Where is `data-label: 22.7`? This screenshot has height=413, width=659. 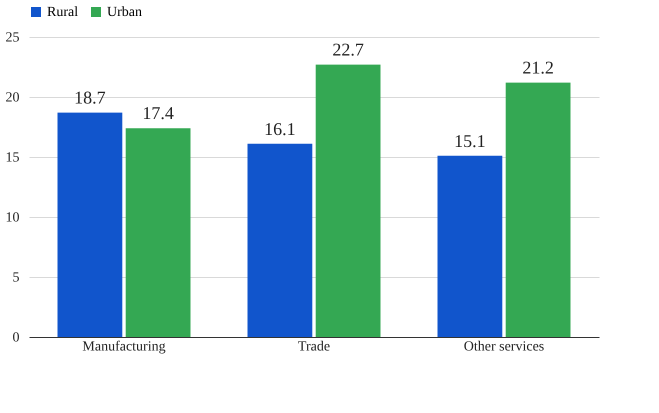 data-label: 22.7 is located at coordinates (348, 50).